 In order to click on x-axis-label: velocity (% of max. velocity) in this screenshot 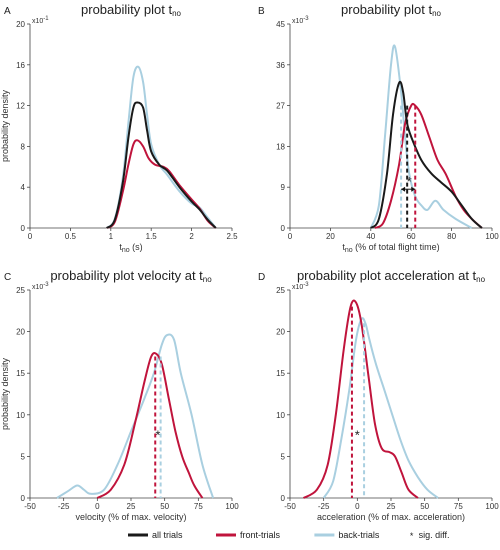, I will do `click(130, 517)`.